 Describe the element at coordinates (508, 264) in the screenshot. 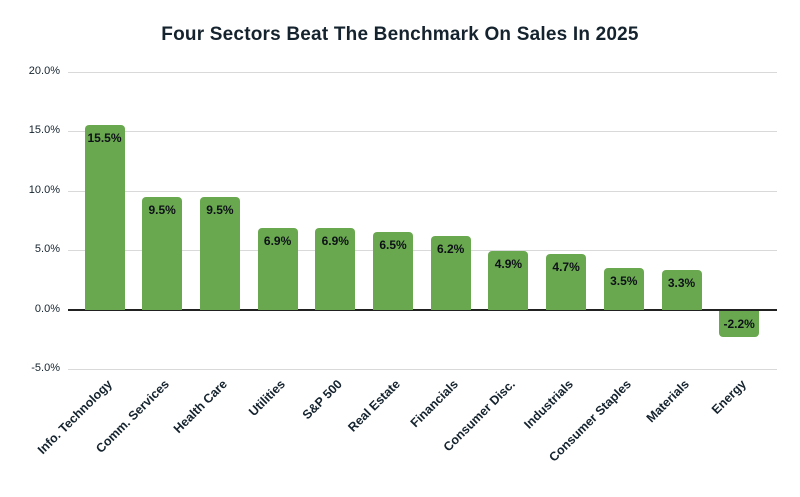

I see `bar-value-label: 4.9%` at that location.